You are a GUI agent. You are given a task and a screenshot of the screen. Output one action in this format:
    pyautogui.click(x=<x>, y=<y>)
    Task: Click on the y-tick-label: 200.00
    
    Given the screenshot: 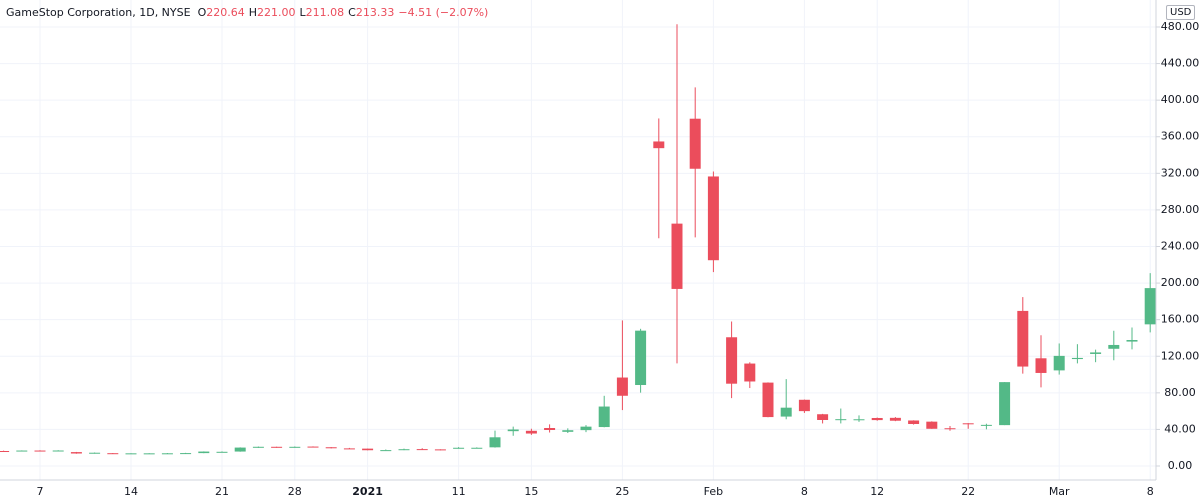 What is the action you would take?
    pyautogui.click(x=1180, y=282)
    